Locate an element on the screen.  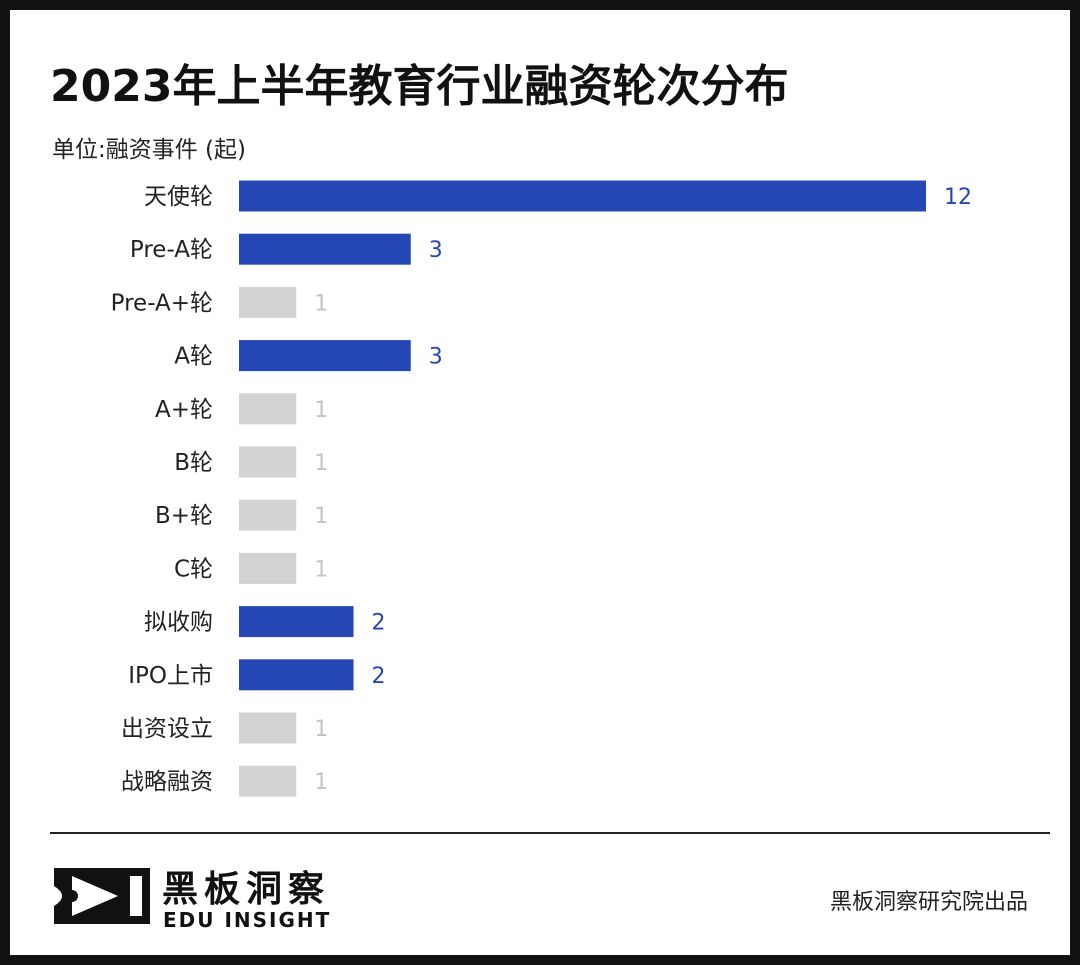
unit-label: 单位:融资事件 (起) is located at coordinates (149, 150).